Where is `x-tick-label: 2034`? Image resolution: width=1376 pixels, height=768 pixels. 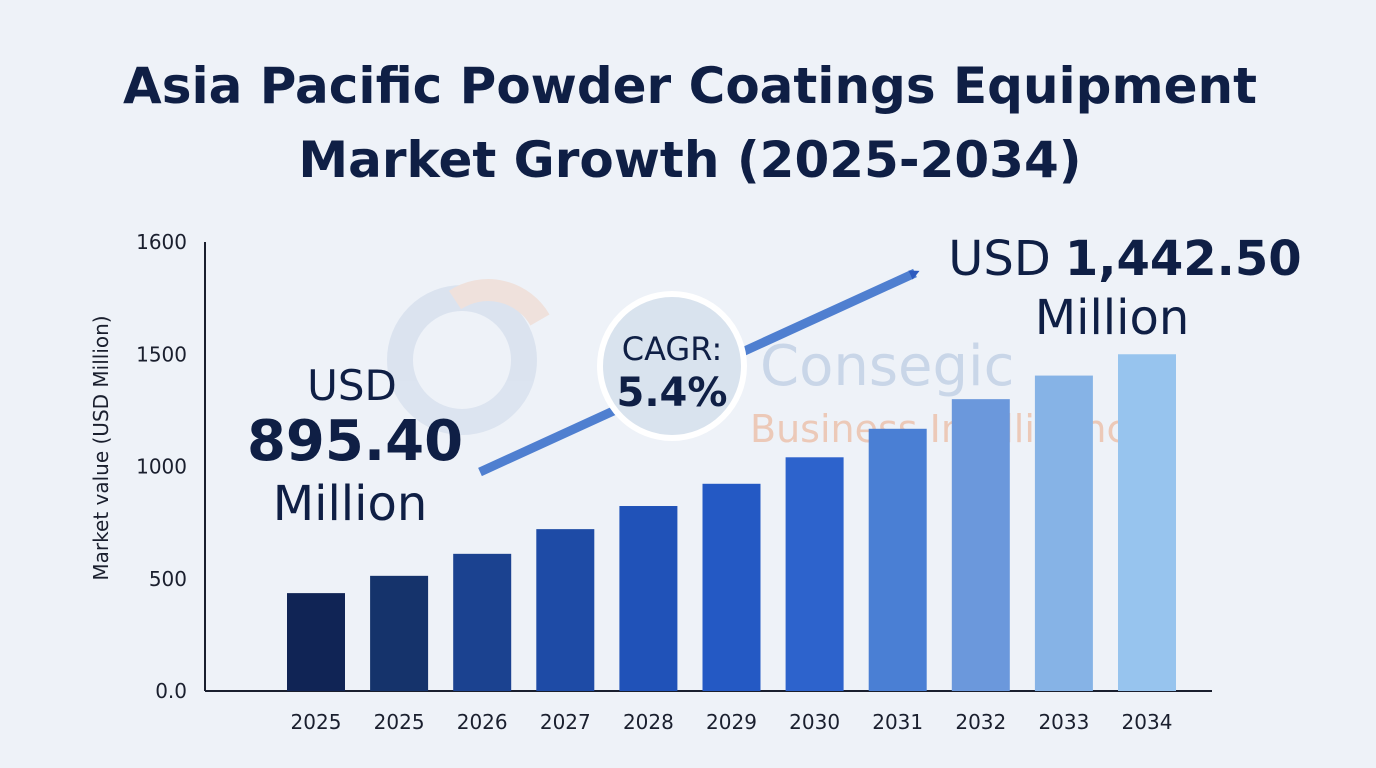
x-tick-label: 2034 is located at coordinates (1147, 722).